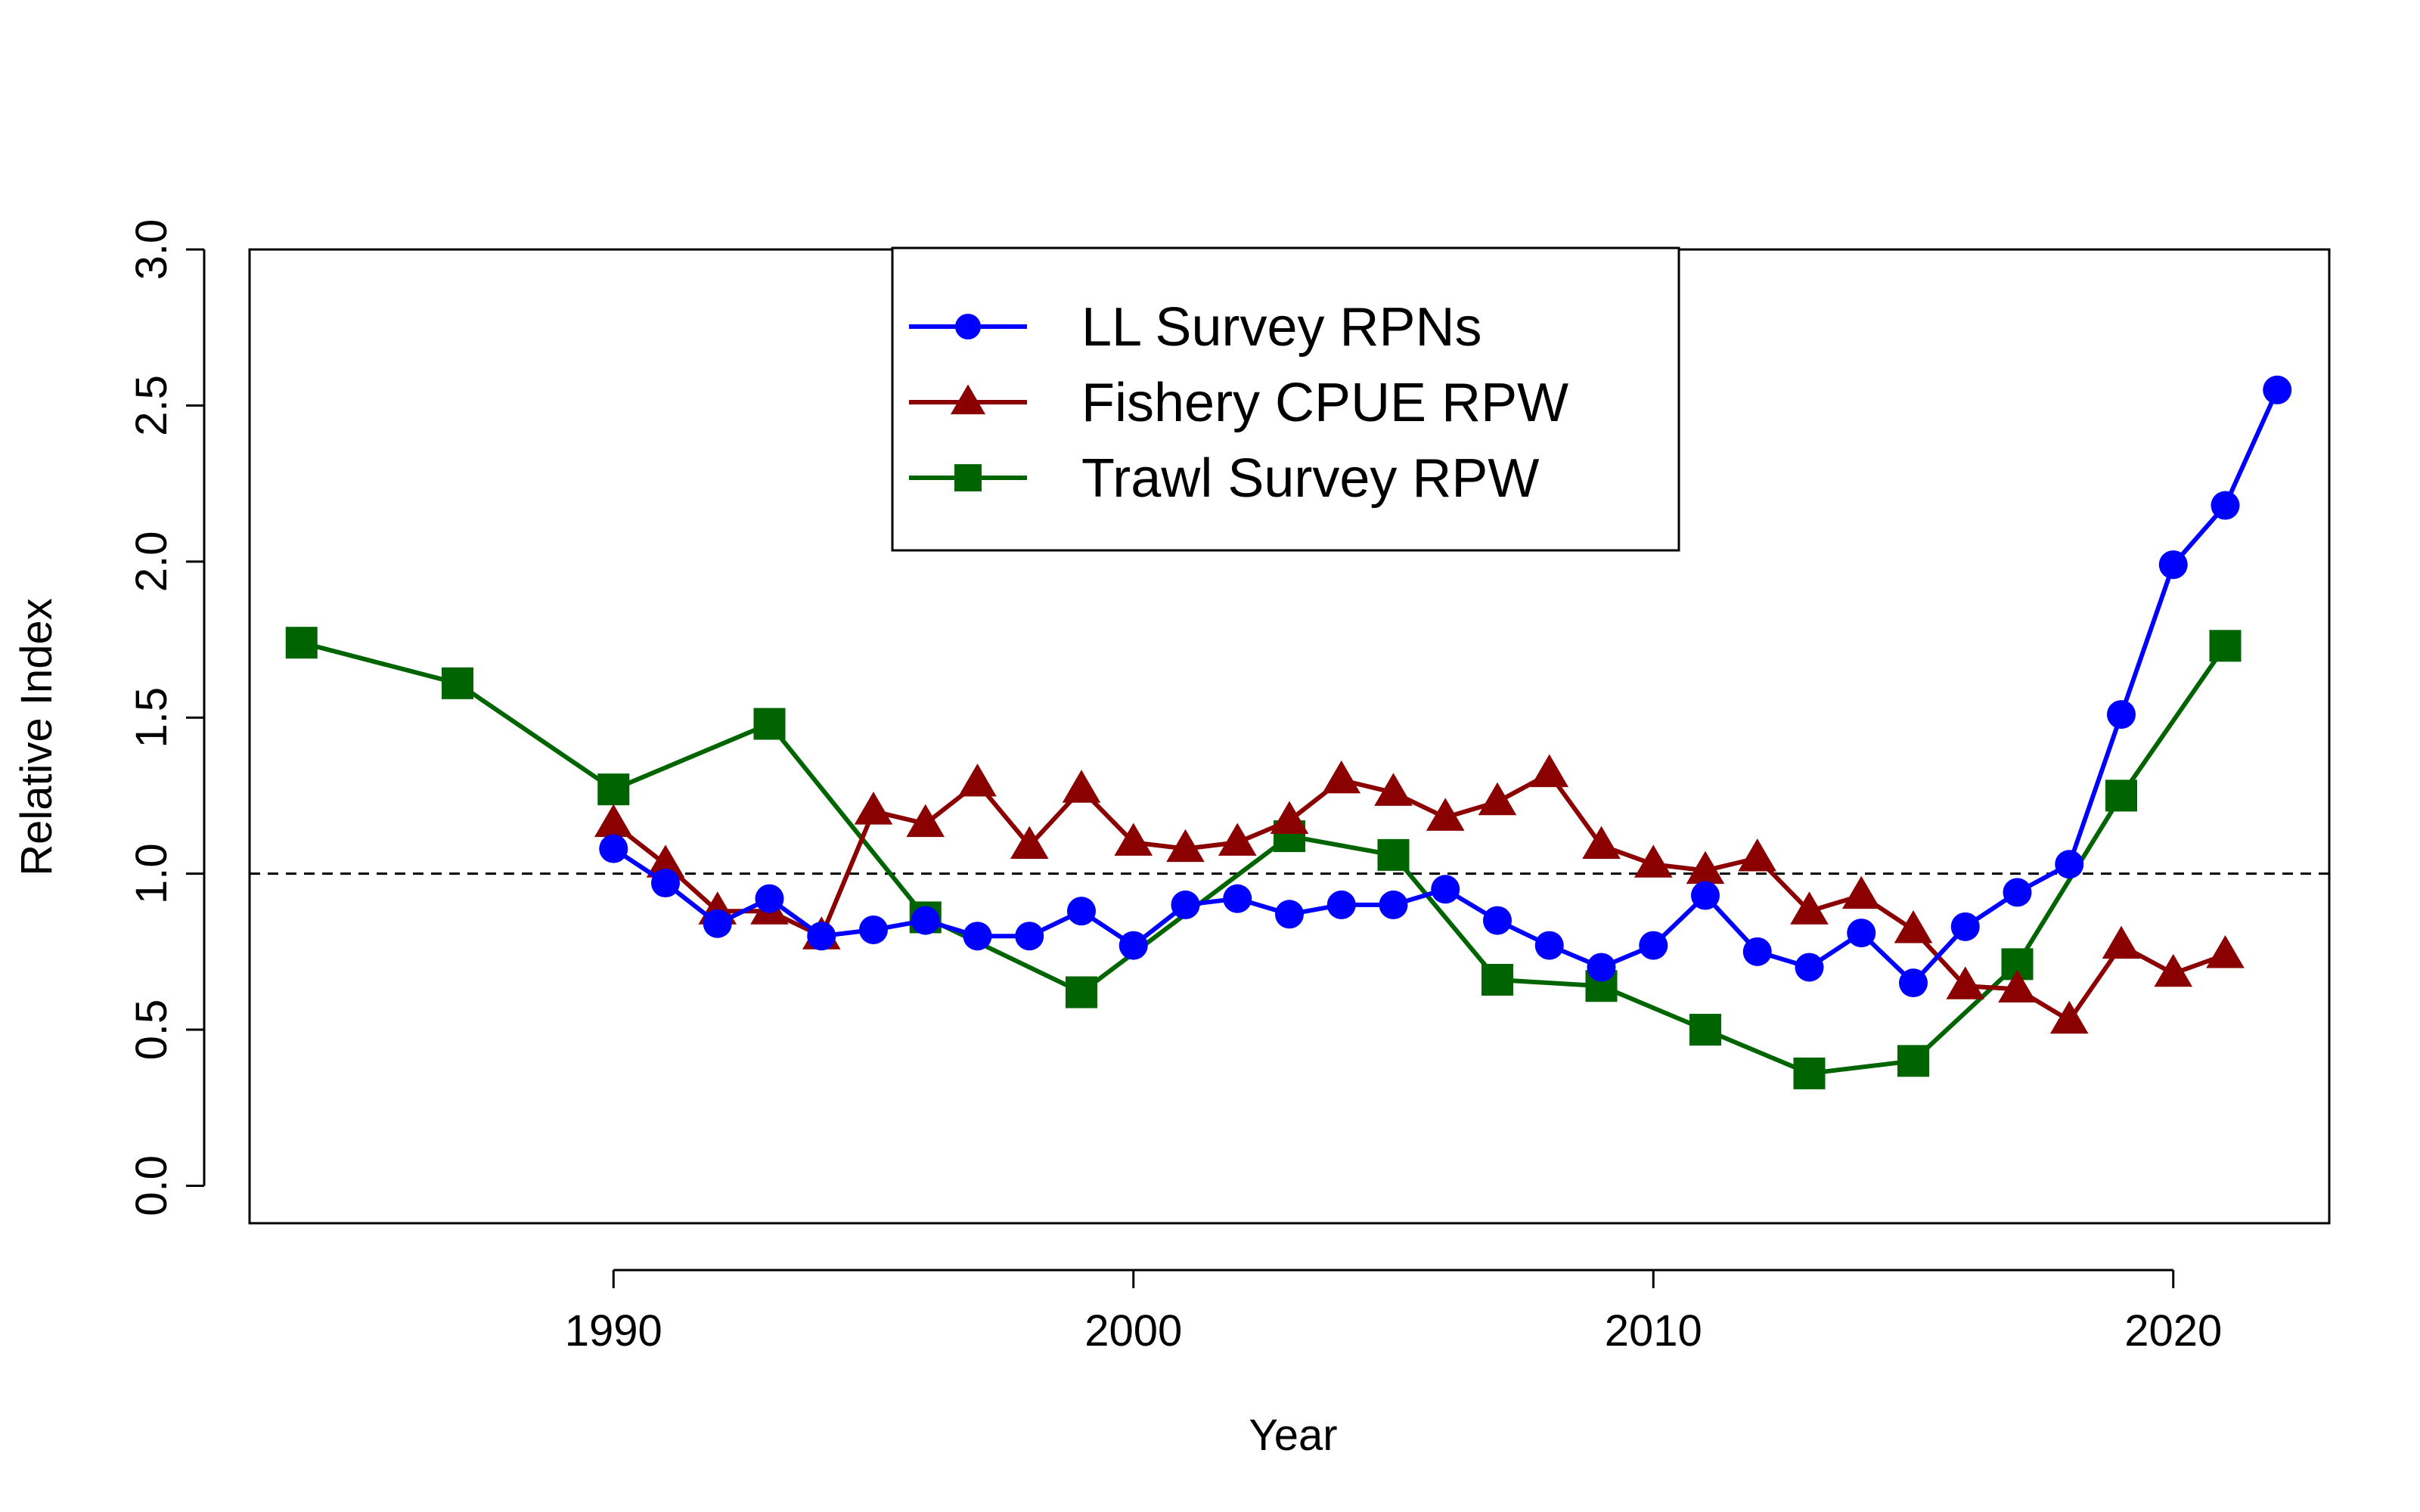  I want to click on y-tick-label: 2.5, so click(151, 405).